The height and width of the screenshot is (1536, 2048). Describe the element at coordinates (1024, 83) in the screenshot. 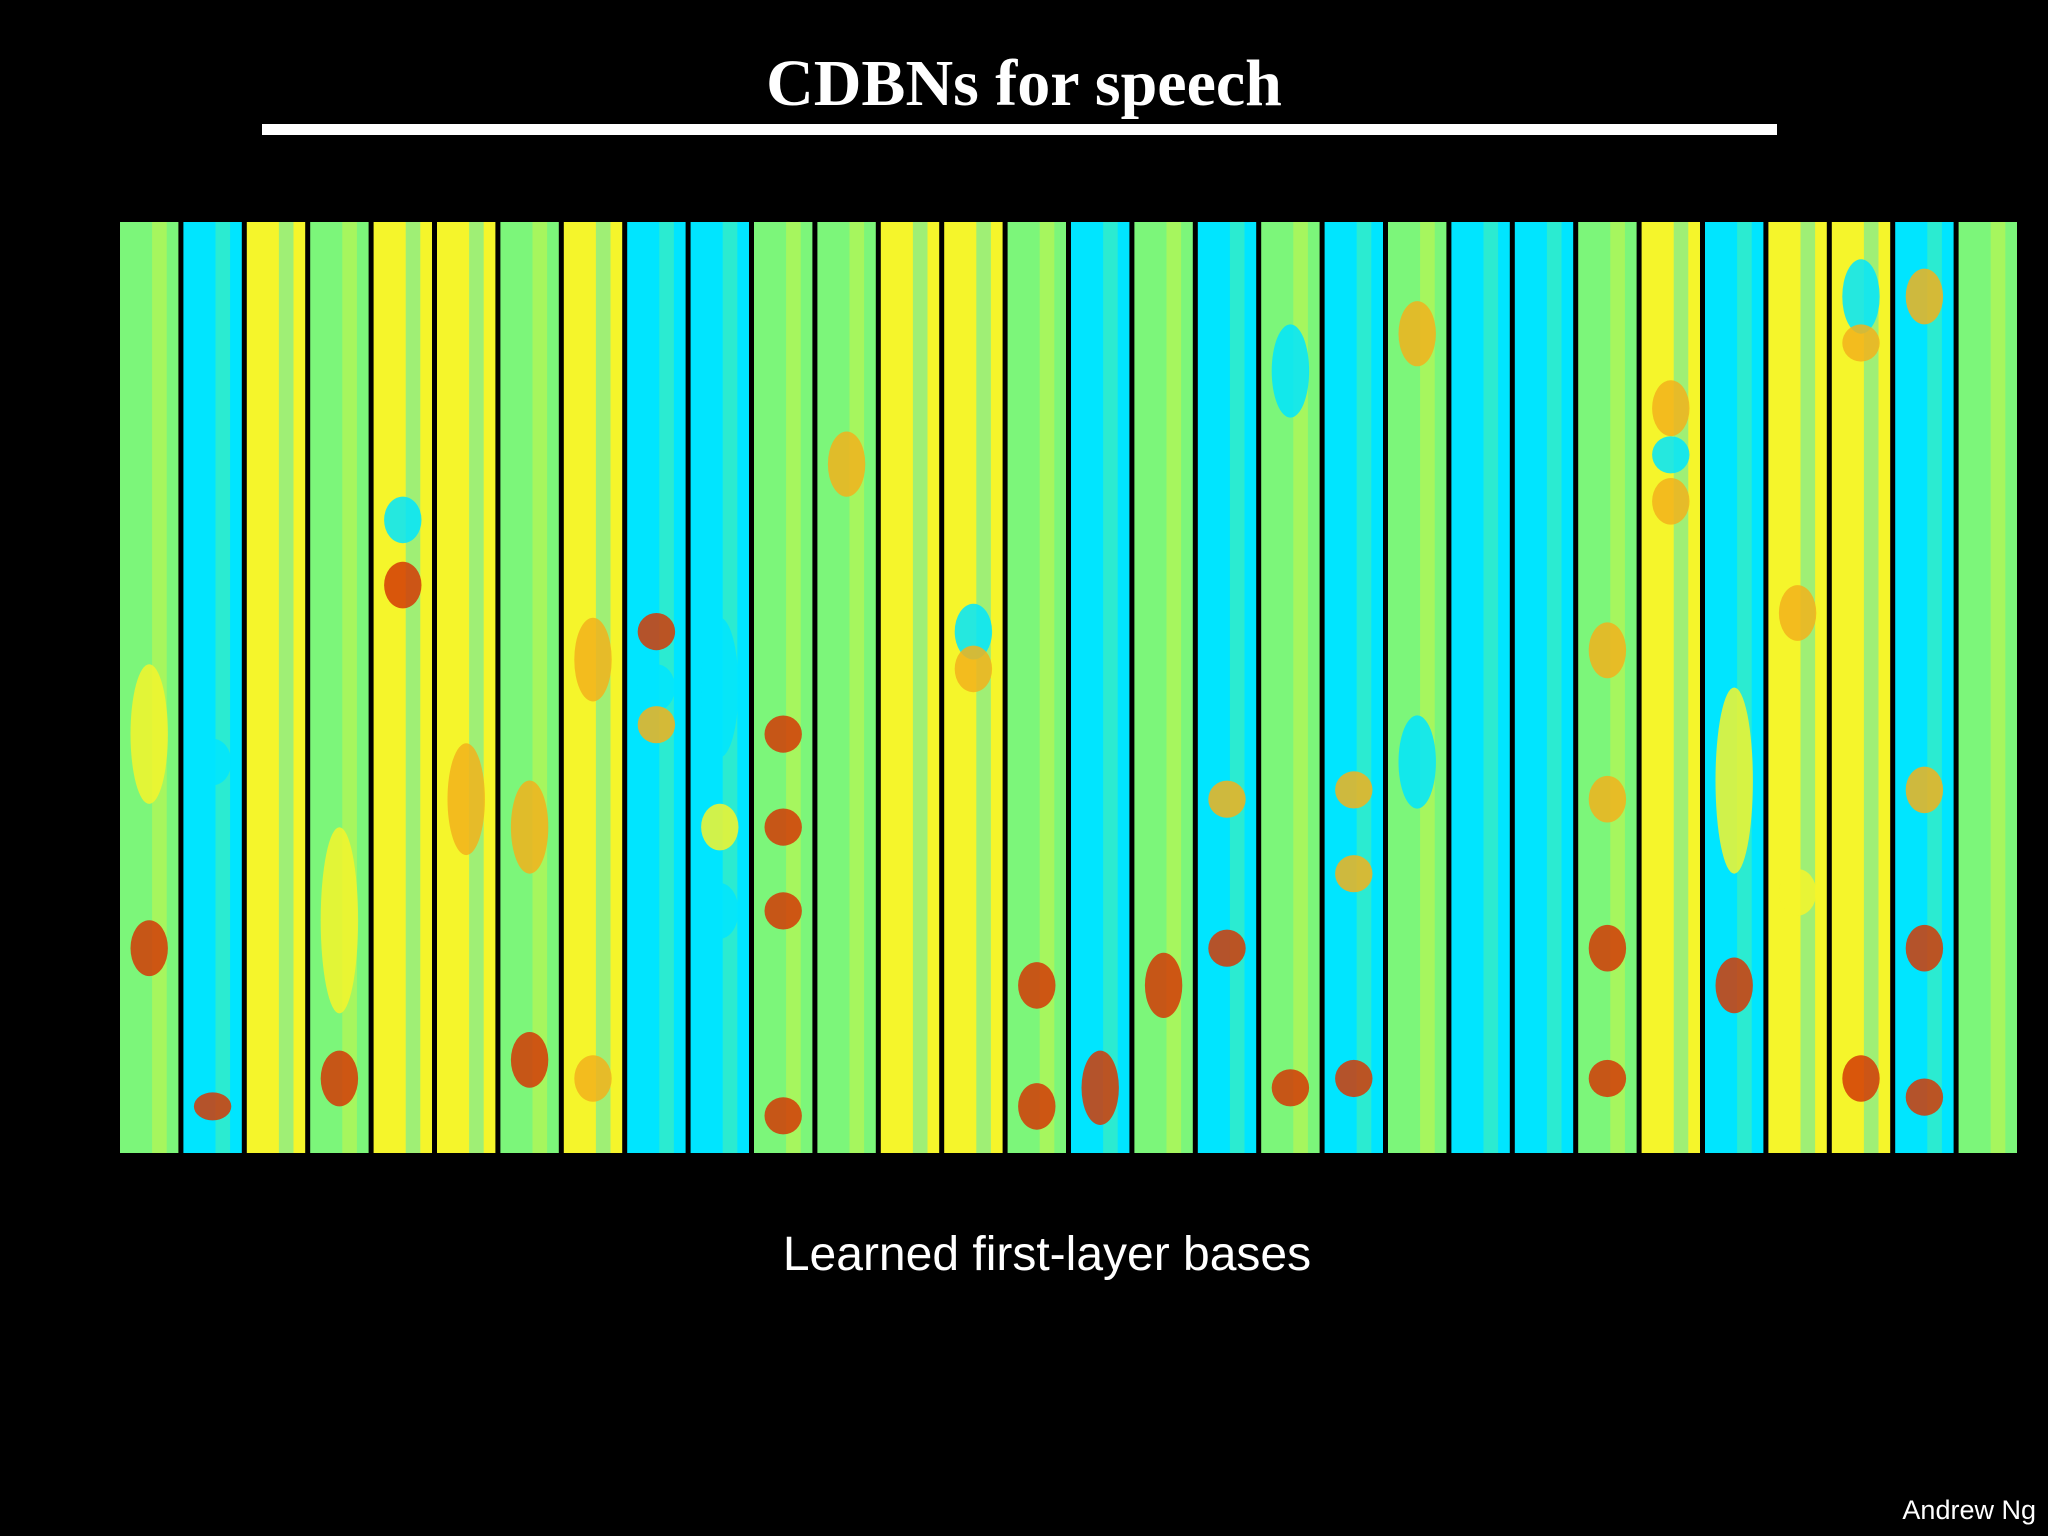

I see `slide-title: CDBNs for speech` at that location.